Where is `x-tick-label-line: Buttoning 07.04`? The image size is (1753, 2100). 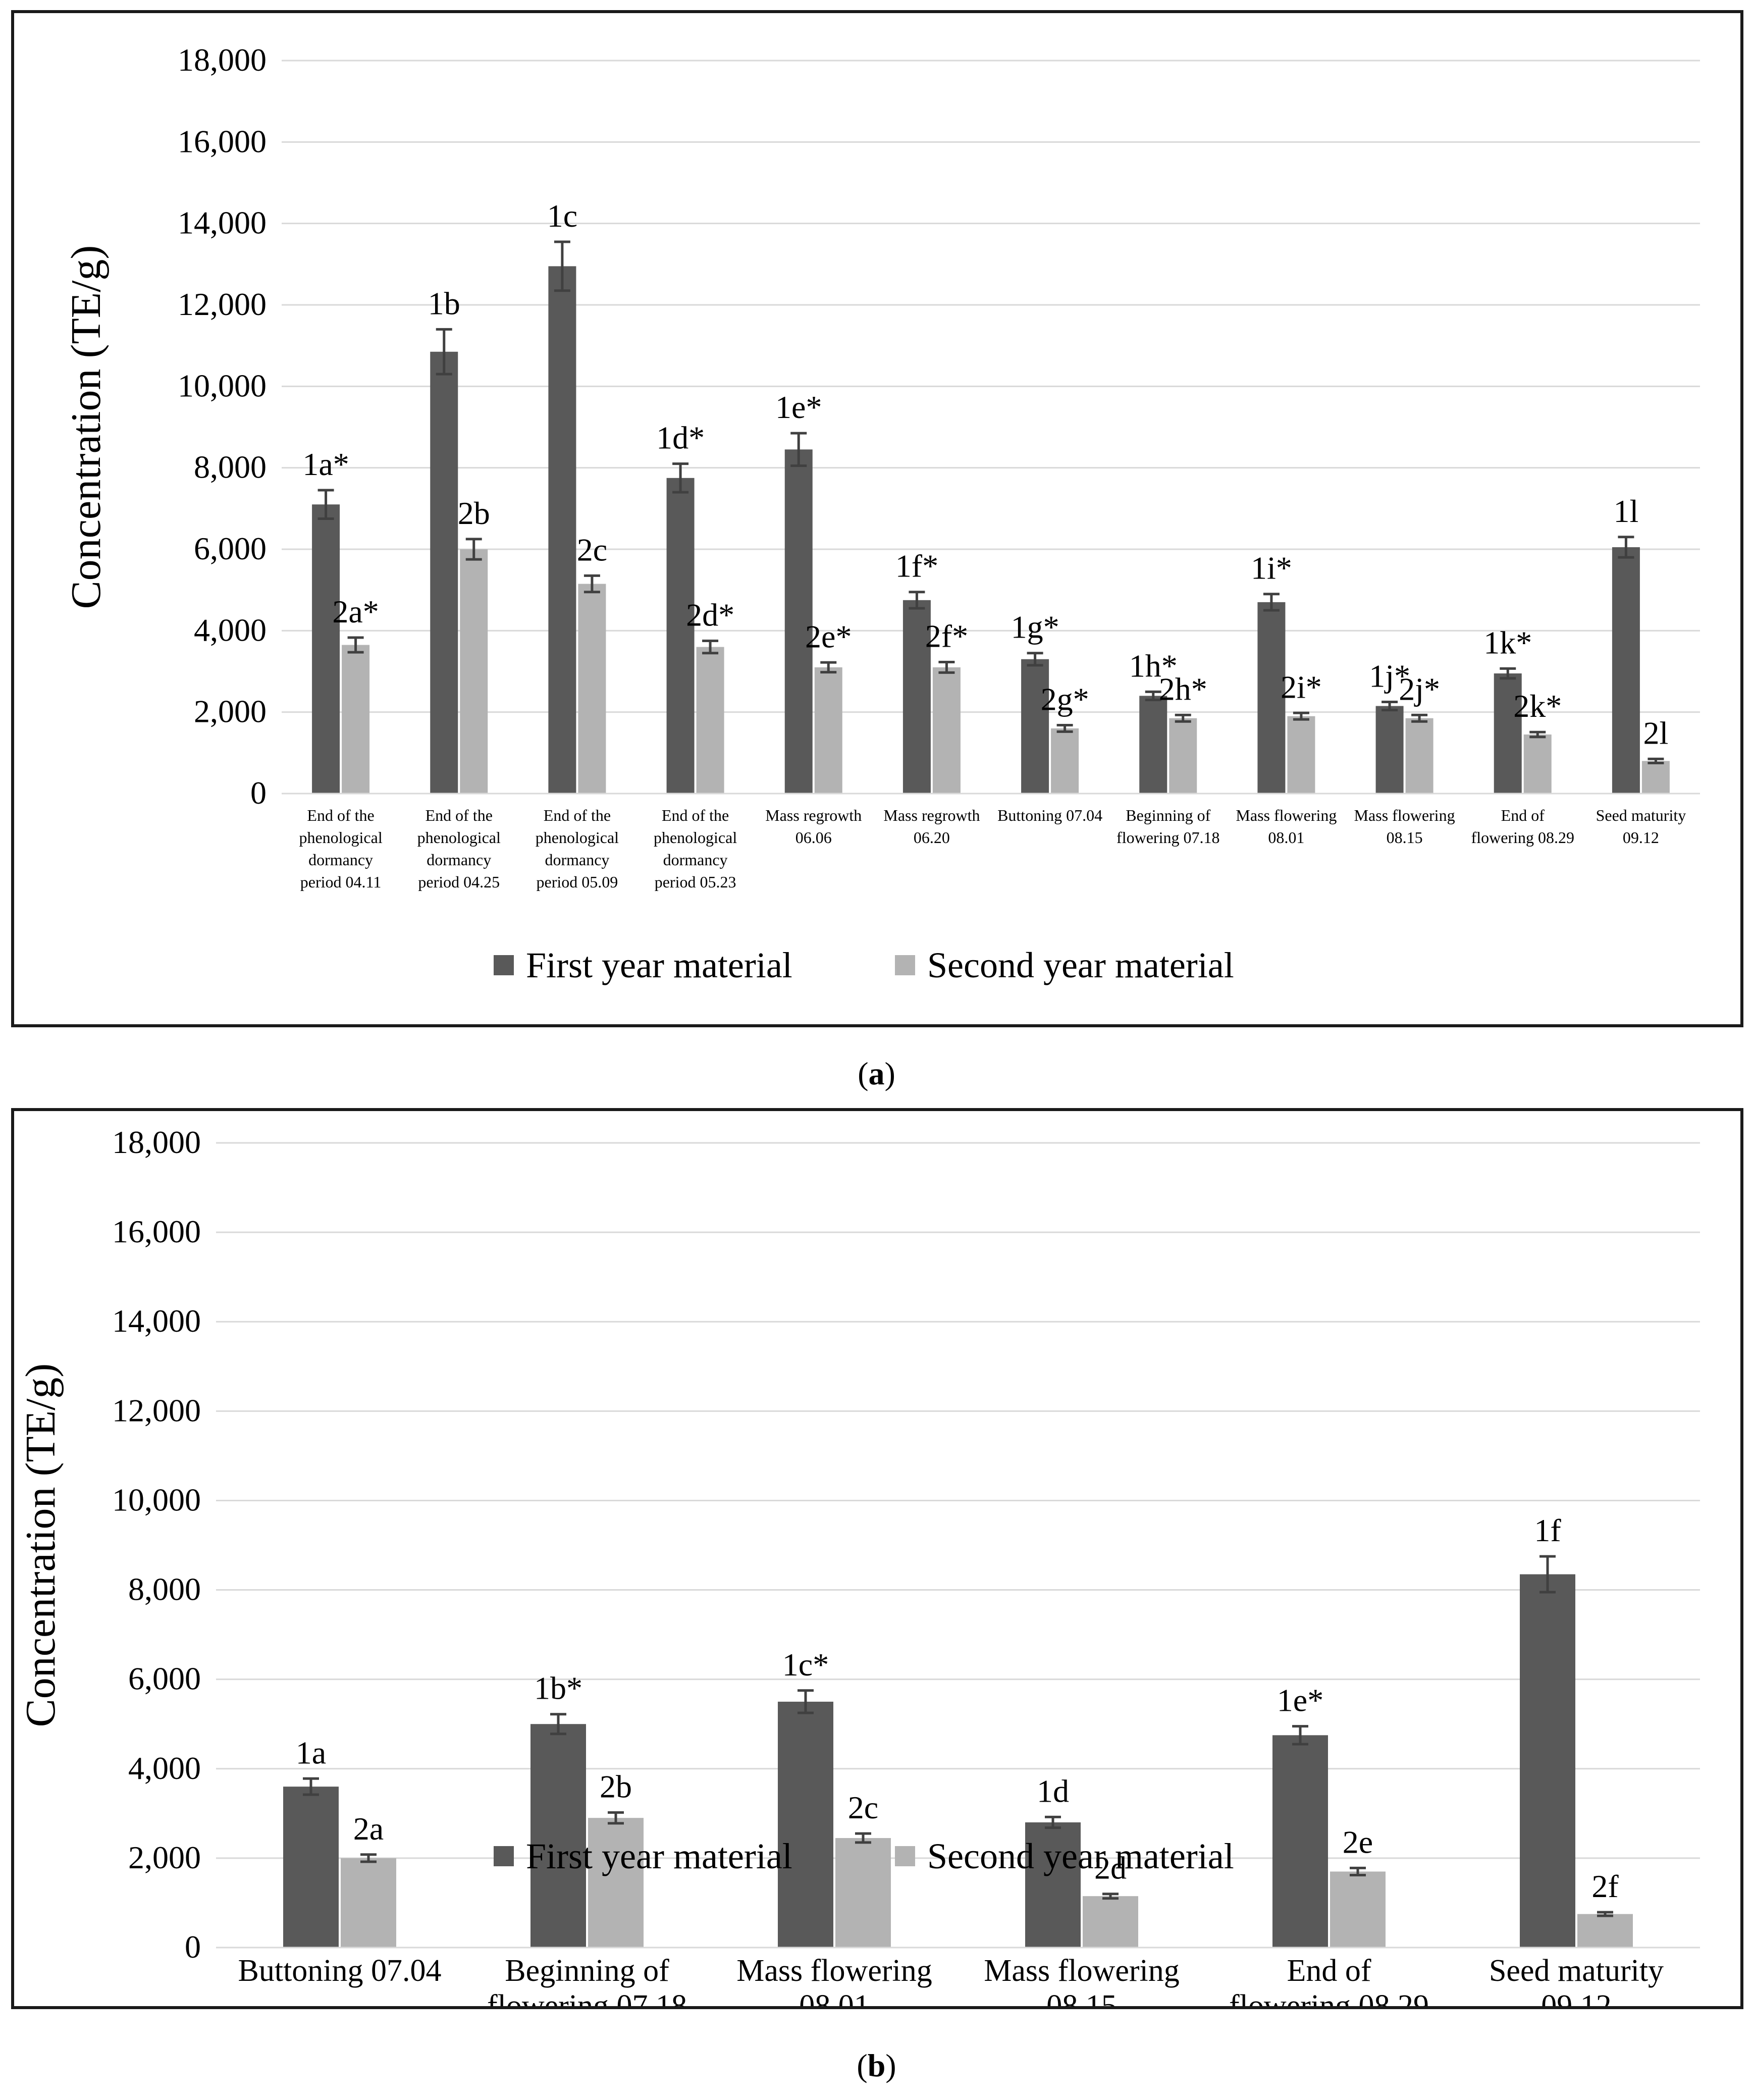 x-tick-label-line: Buttoning 07.04 is located at coordinates (339, 1971).